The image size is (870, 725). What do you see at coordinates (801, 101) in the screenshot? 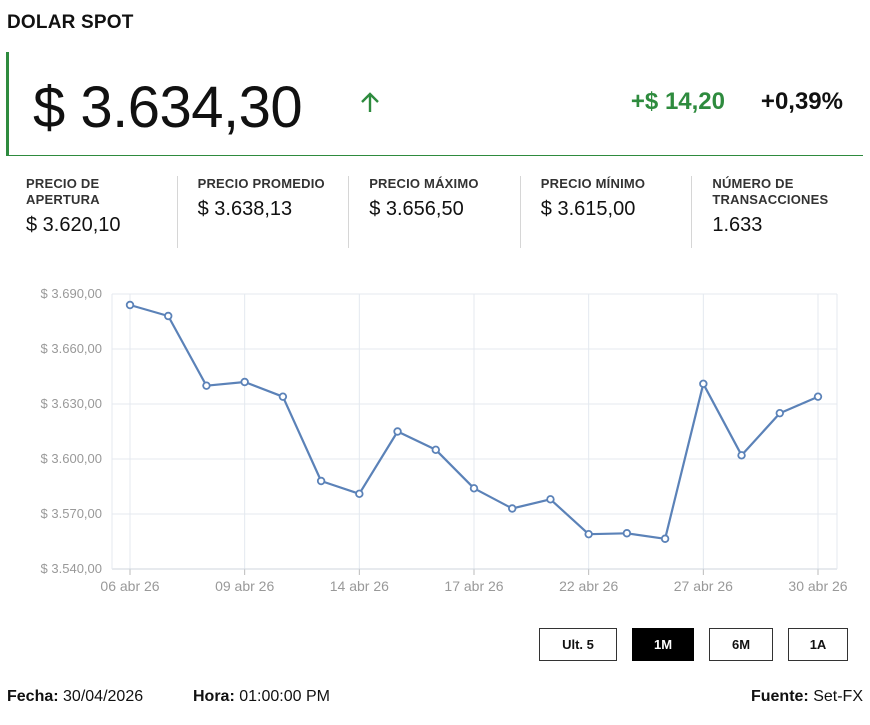
I see `price-change-percent: +0,39%` at bounding box center [801, 101].